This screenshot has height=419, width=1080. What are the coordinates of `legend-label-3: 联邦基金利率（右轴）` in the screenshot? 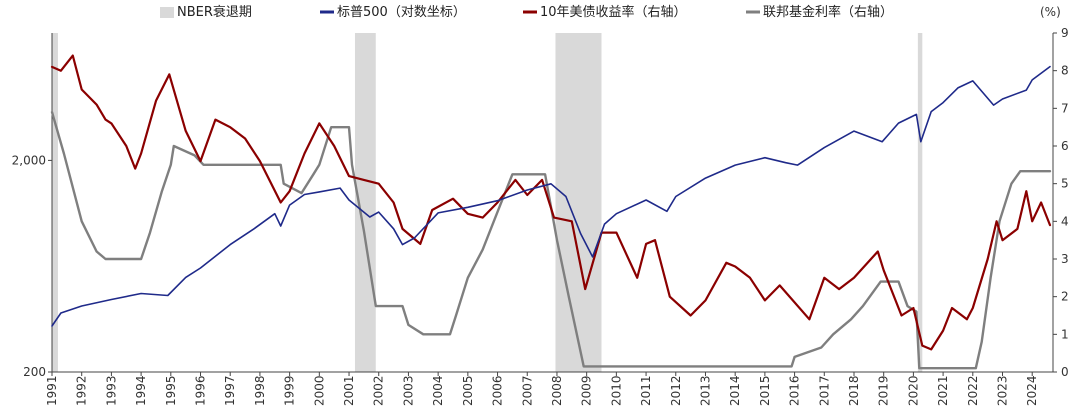 It's located at (828, 12).